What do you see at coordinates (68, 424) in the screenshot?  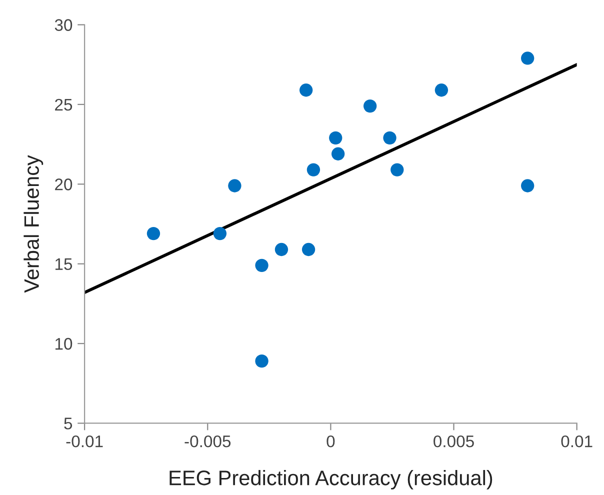 I see `y-tick-label: 5` at bounding box center [68, 424].